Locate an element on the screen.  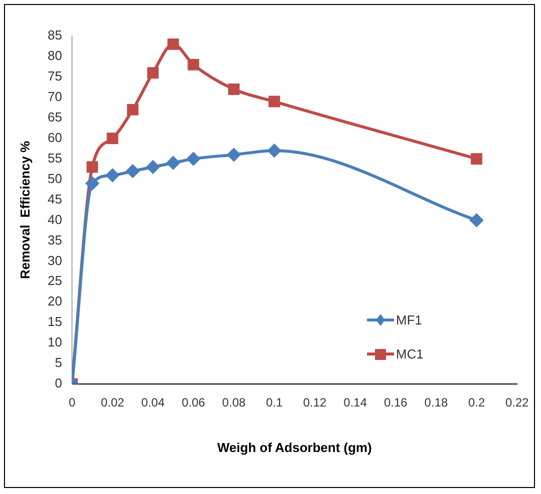
y-tick-label: 65 is located at coordinates (55, 116).